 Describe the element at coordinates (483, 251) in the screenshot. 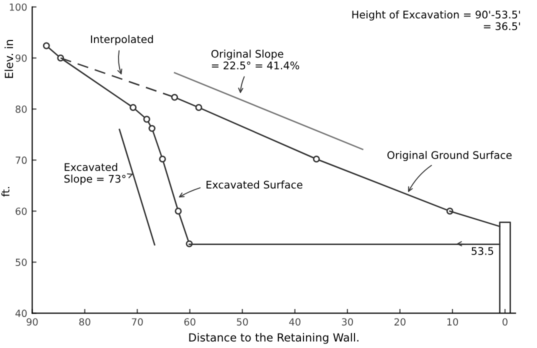

I see `annotation: 53.5` at that location.